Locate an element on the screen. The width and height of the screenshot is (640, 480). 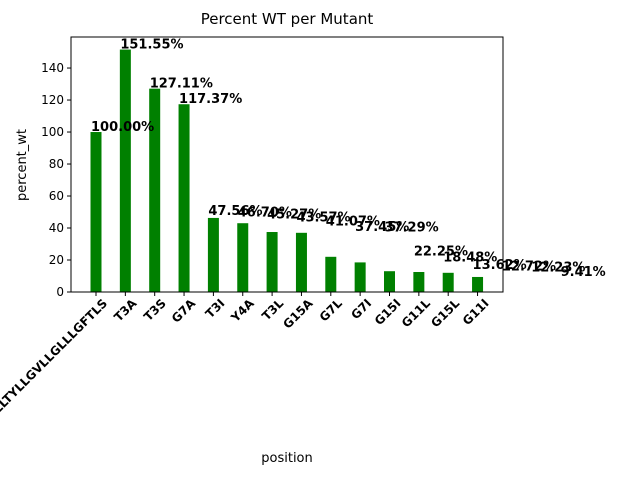
value-label: 22.25% is located at coordinates (441, 251).